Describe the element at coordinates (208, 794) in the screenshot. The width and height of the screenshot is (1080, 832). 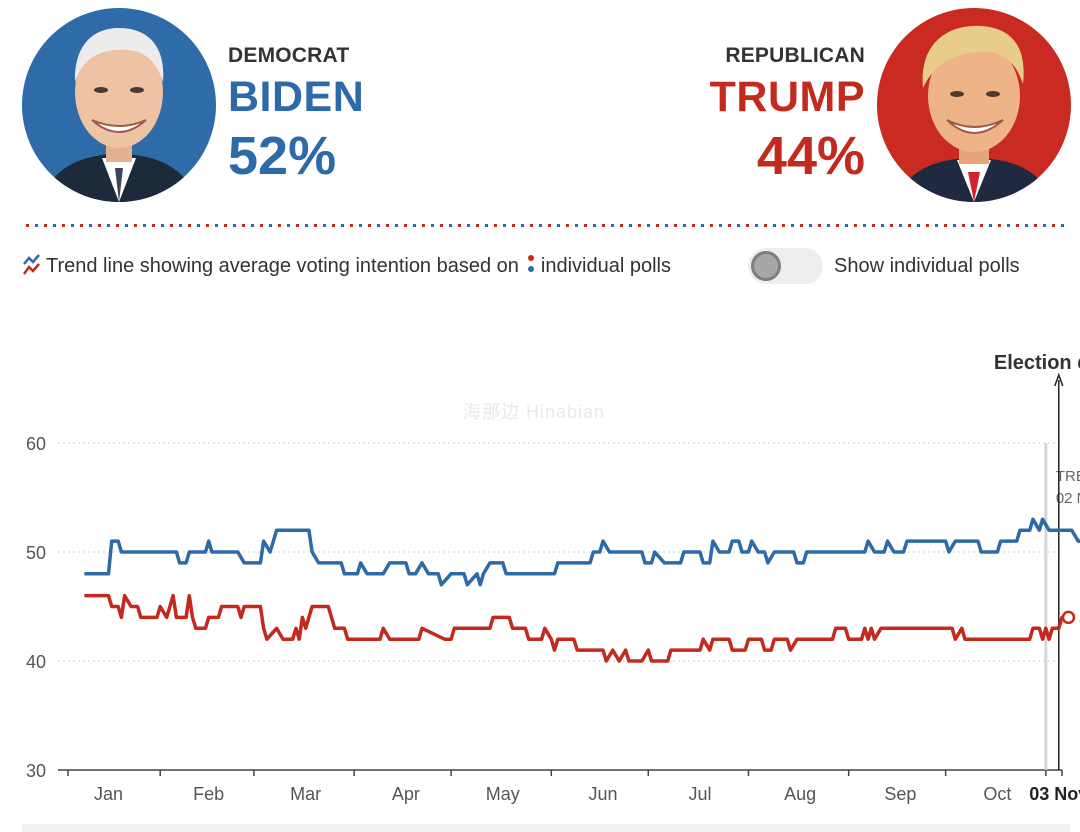
I see `x-tick-label-1: Feb` at that location.